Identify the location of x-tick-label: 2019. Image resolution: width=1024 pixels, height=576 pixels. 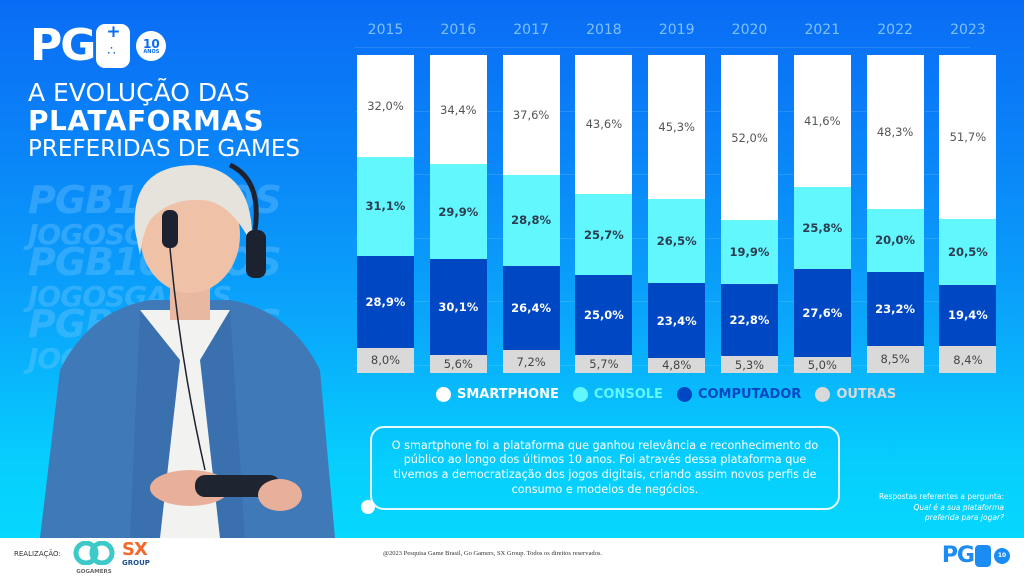
(676, 30).